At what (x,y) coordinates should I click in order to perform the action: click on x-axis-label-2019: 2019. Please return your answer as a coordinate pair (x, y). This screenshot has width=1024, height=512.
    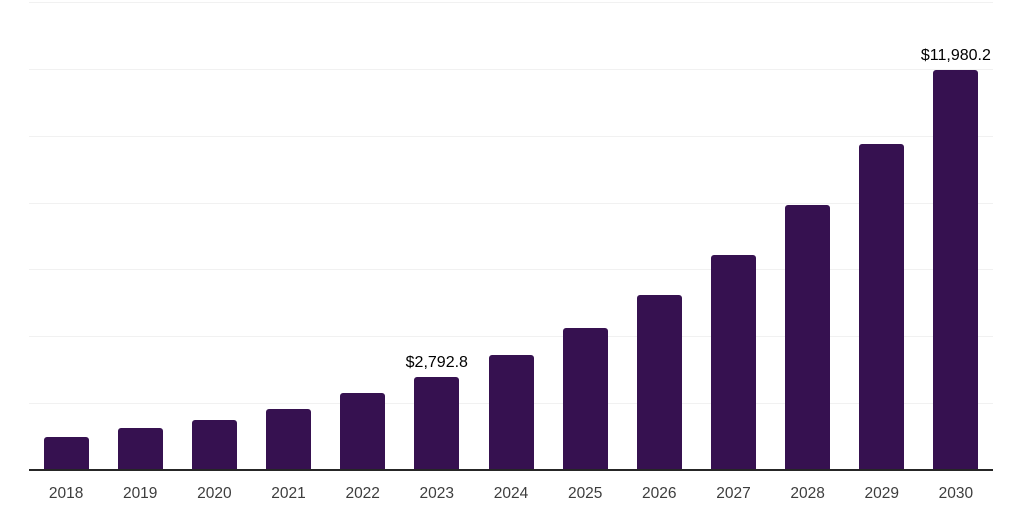
    Looking at the image, I should click on (140, 493).